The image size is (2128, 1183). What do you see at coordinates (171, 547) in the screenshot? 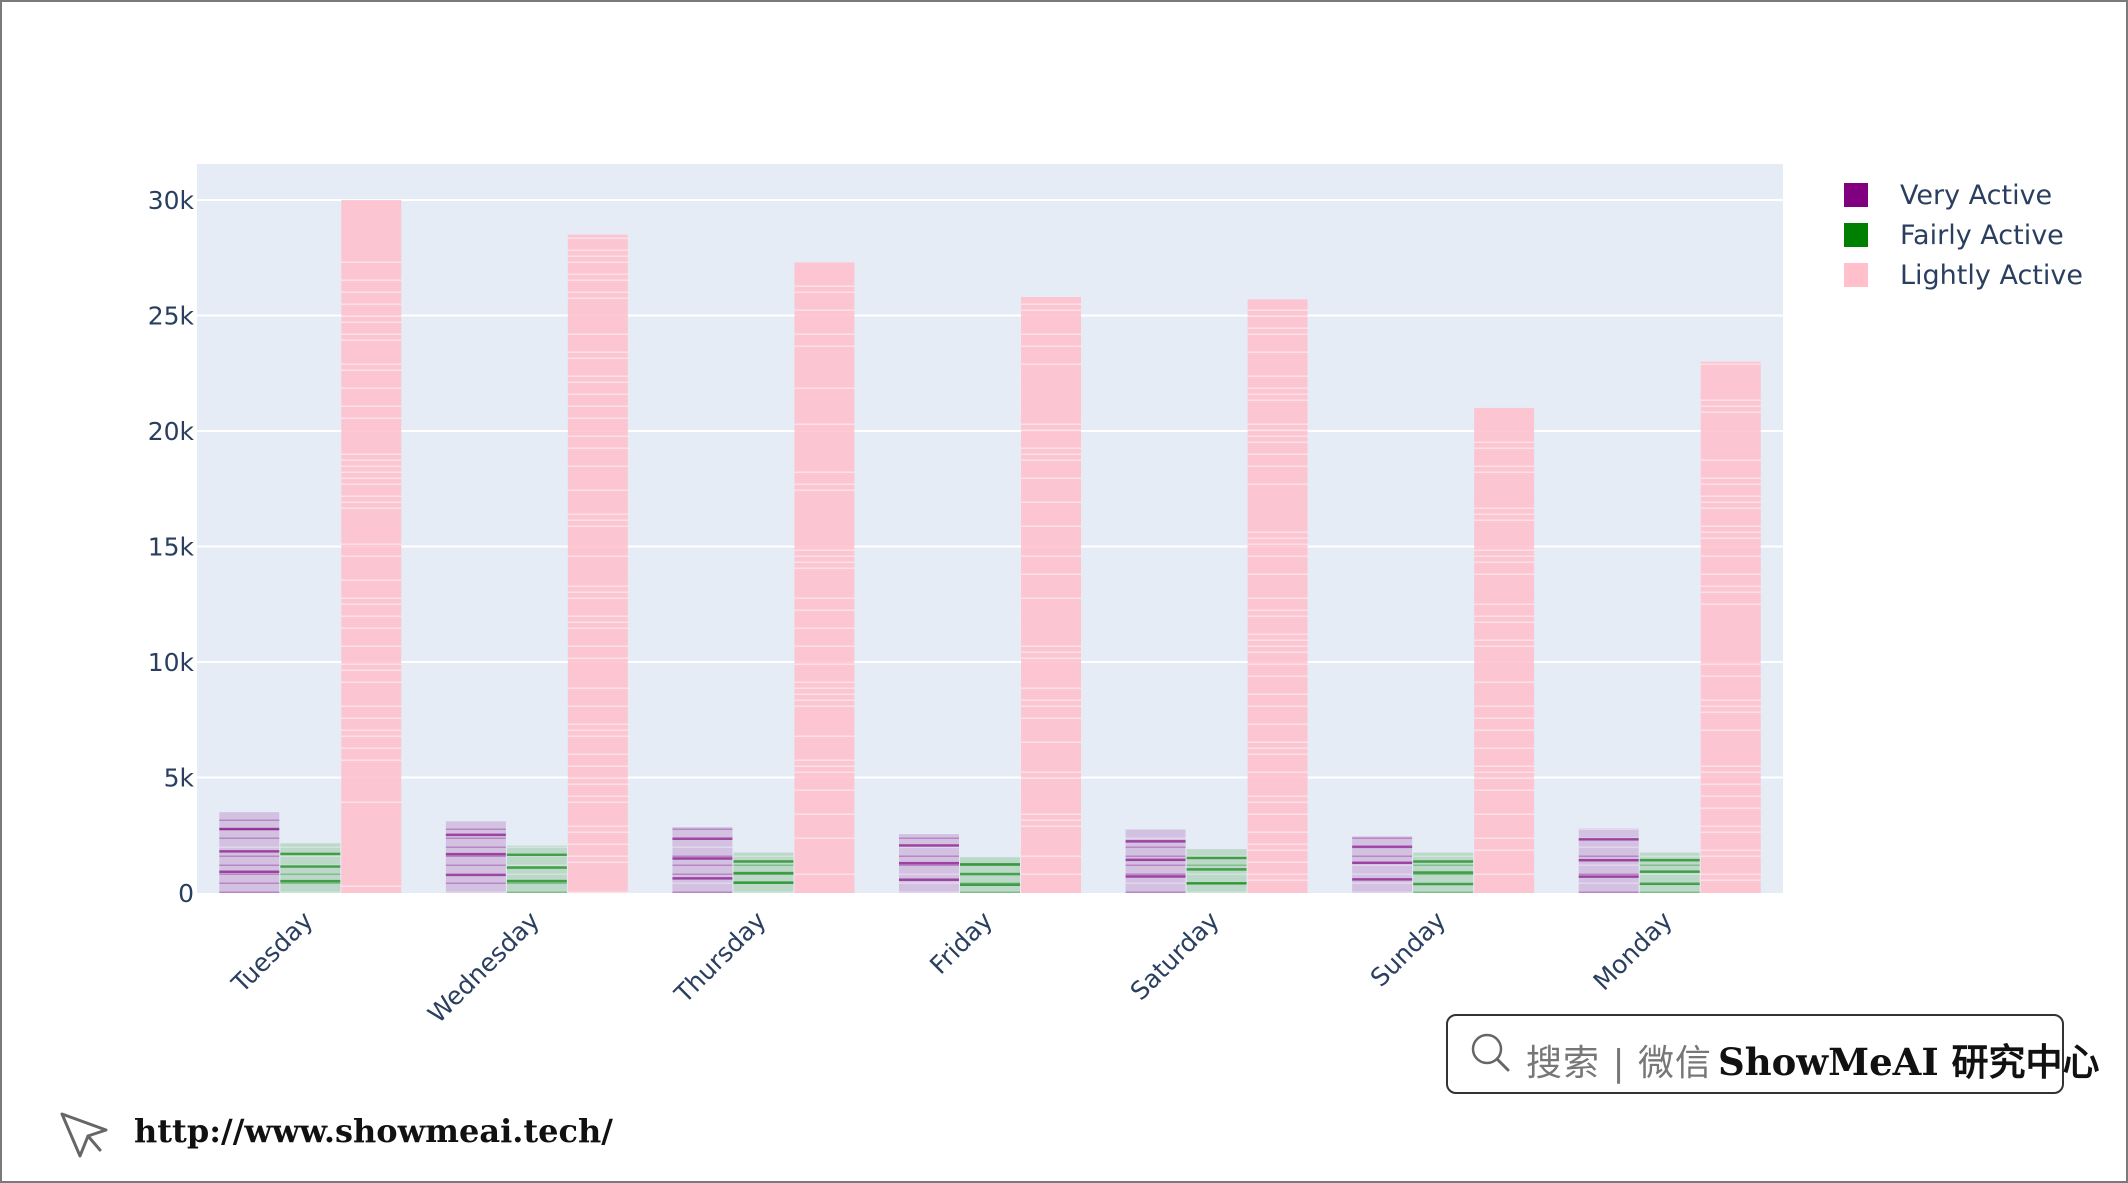
I see `y-axis-ticks: 0 5k 10k 15k 20k 25k 30k` at bounding box center [171, 547].